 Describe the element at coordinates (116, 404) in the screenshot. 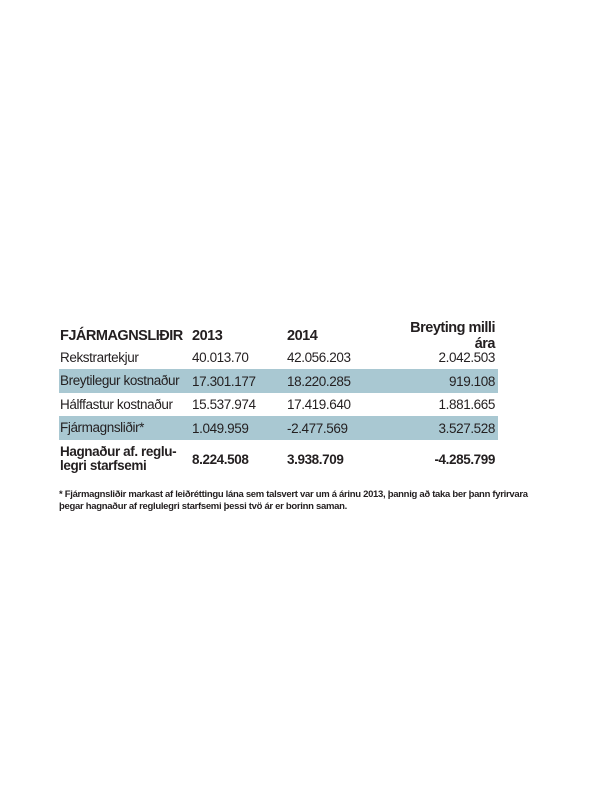

I see `row-label: Hálffastur kostnaður` at that location.